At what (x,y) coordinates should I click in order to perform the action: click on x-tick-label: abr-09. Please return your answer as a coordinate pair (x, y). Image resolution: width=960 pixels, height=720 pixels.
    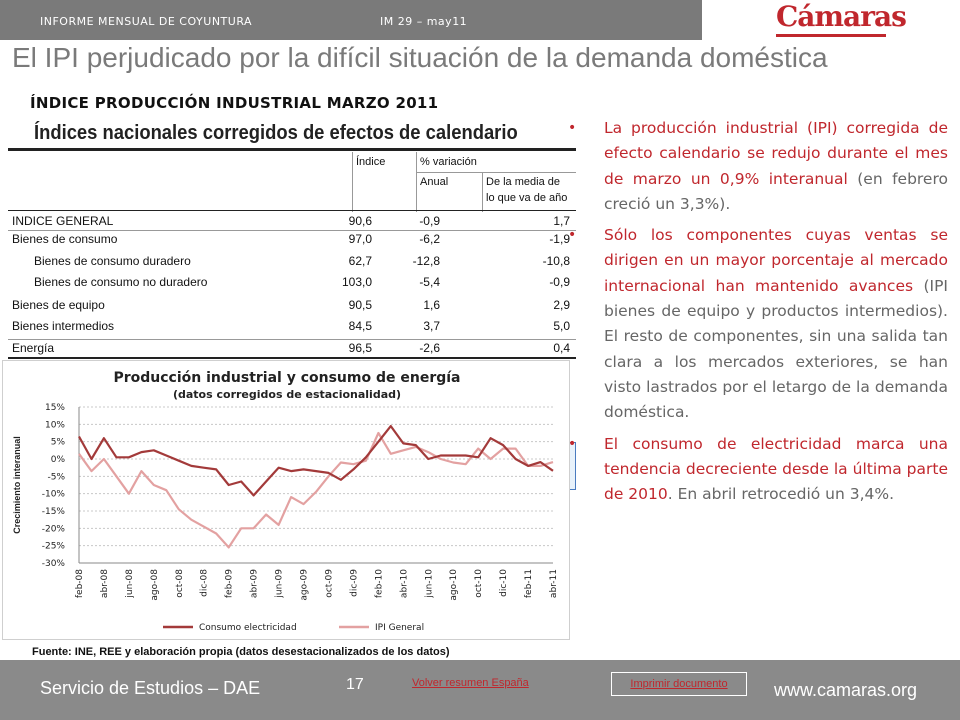
    Looking at the image, I should click on (255, 583).